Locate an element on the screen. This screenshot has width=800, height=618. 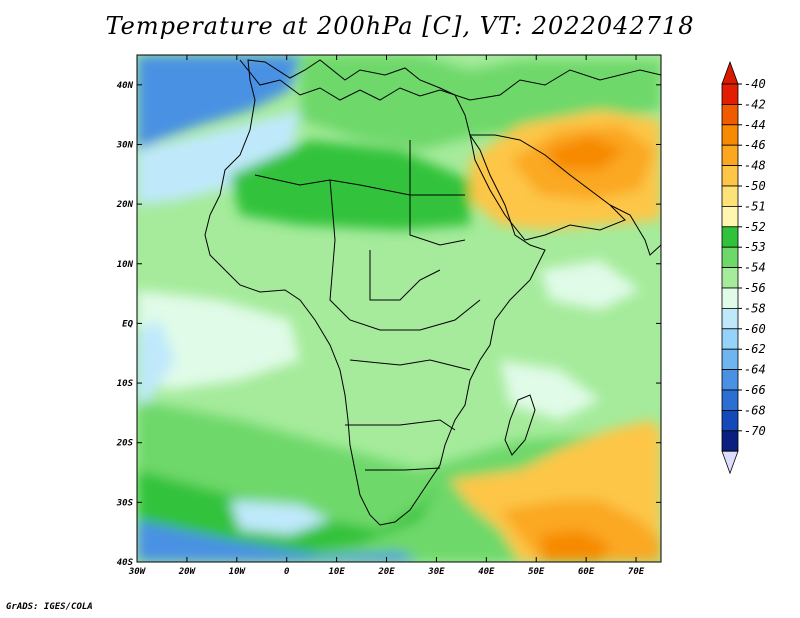
lat-tick-label: EQ is located at coordinates (127, 324).